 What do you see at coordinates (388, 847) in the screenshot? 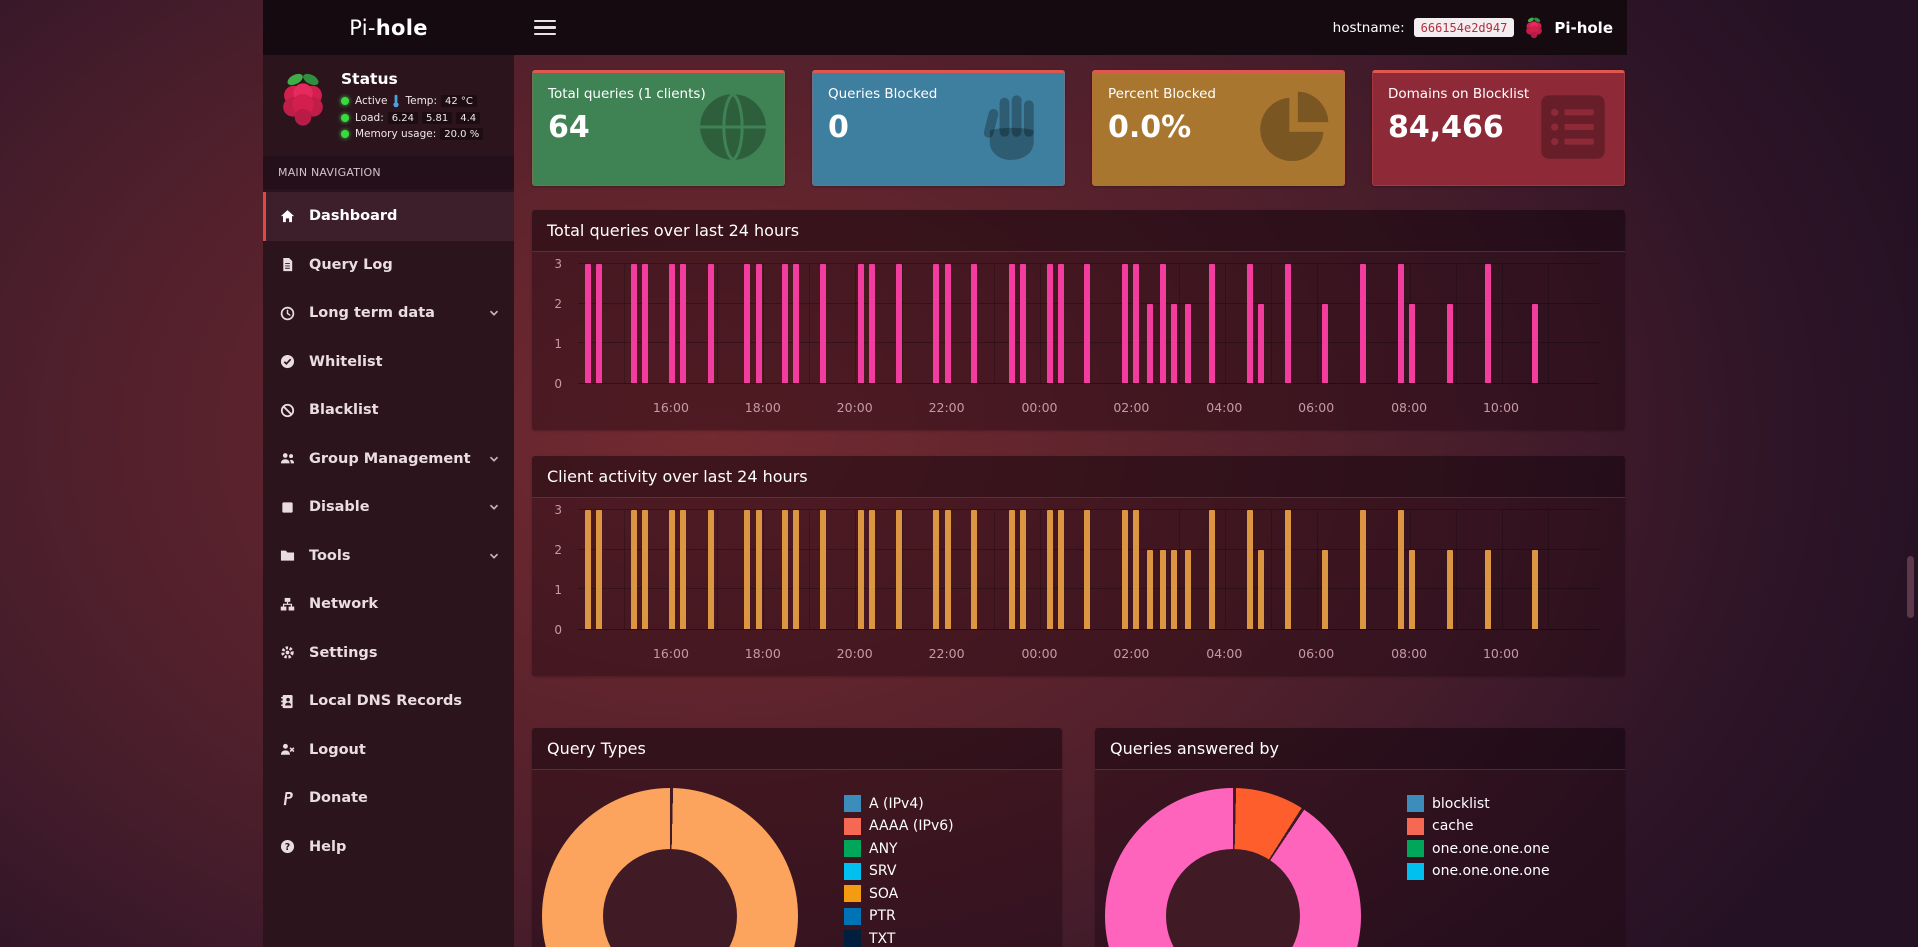
I see `sidebar-item-help: ? Help` at bounding box center [388, 847].